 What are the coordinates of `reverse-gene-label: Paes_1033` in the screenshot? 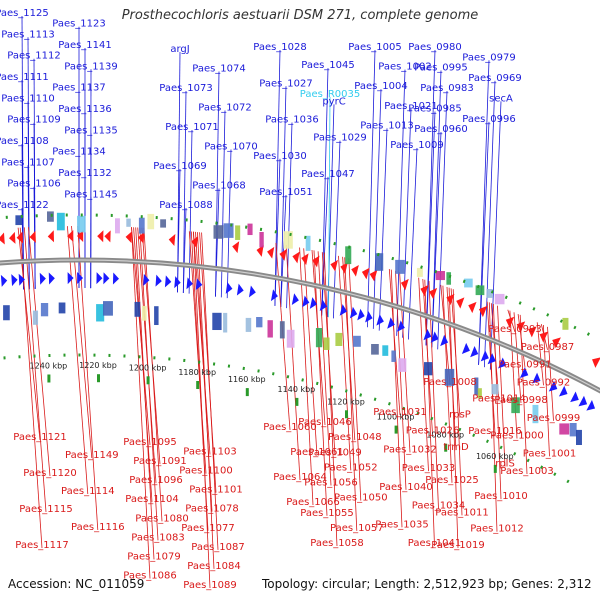 It's located at (429, 468).